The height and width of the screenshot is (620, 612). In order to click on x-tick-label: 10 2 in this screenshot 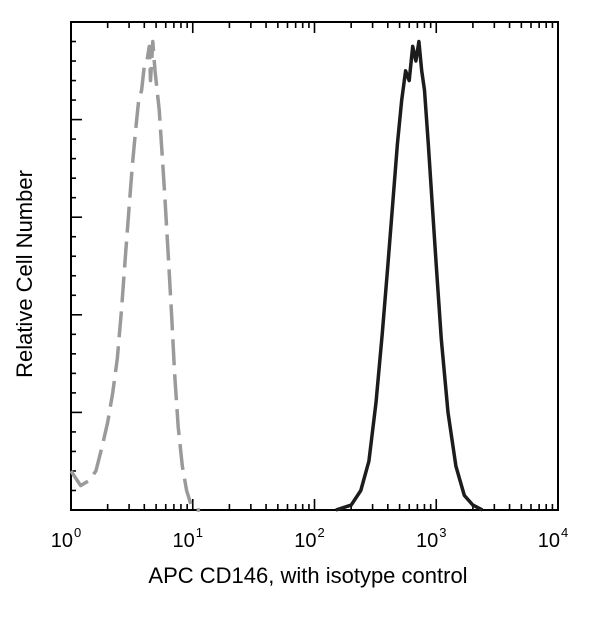, I will do `click(309, 538)`.